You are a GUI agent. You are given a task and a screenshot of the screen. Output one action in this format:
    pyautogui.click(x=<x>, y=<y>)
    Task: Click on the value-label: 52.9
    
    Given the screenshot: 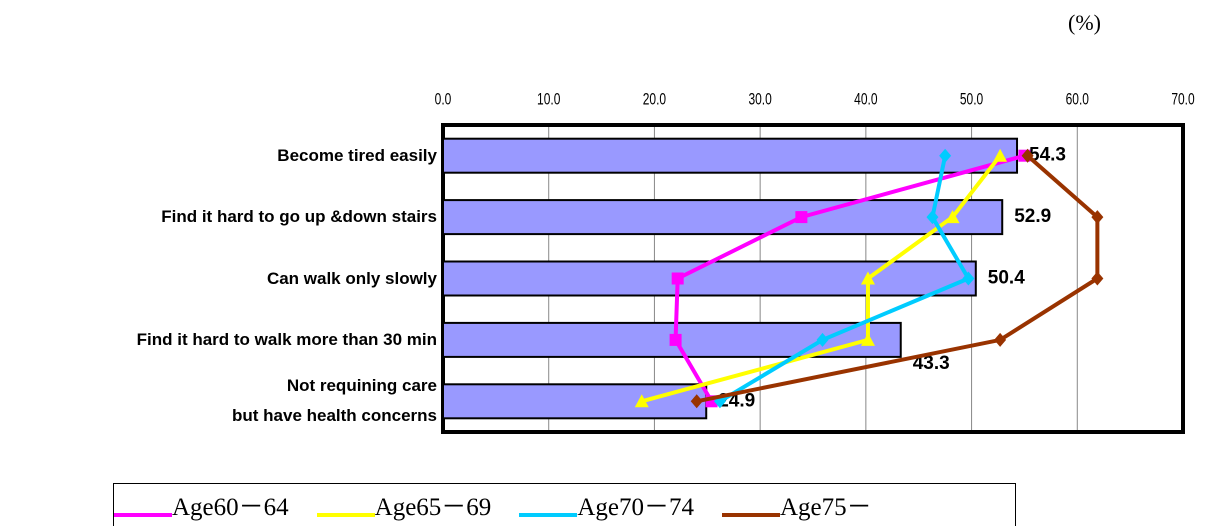 What is the action you would take?
    pyautogui.click(x=1032, y=216)
    